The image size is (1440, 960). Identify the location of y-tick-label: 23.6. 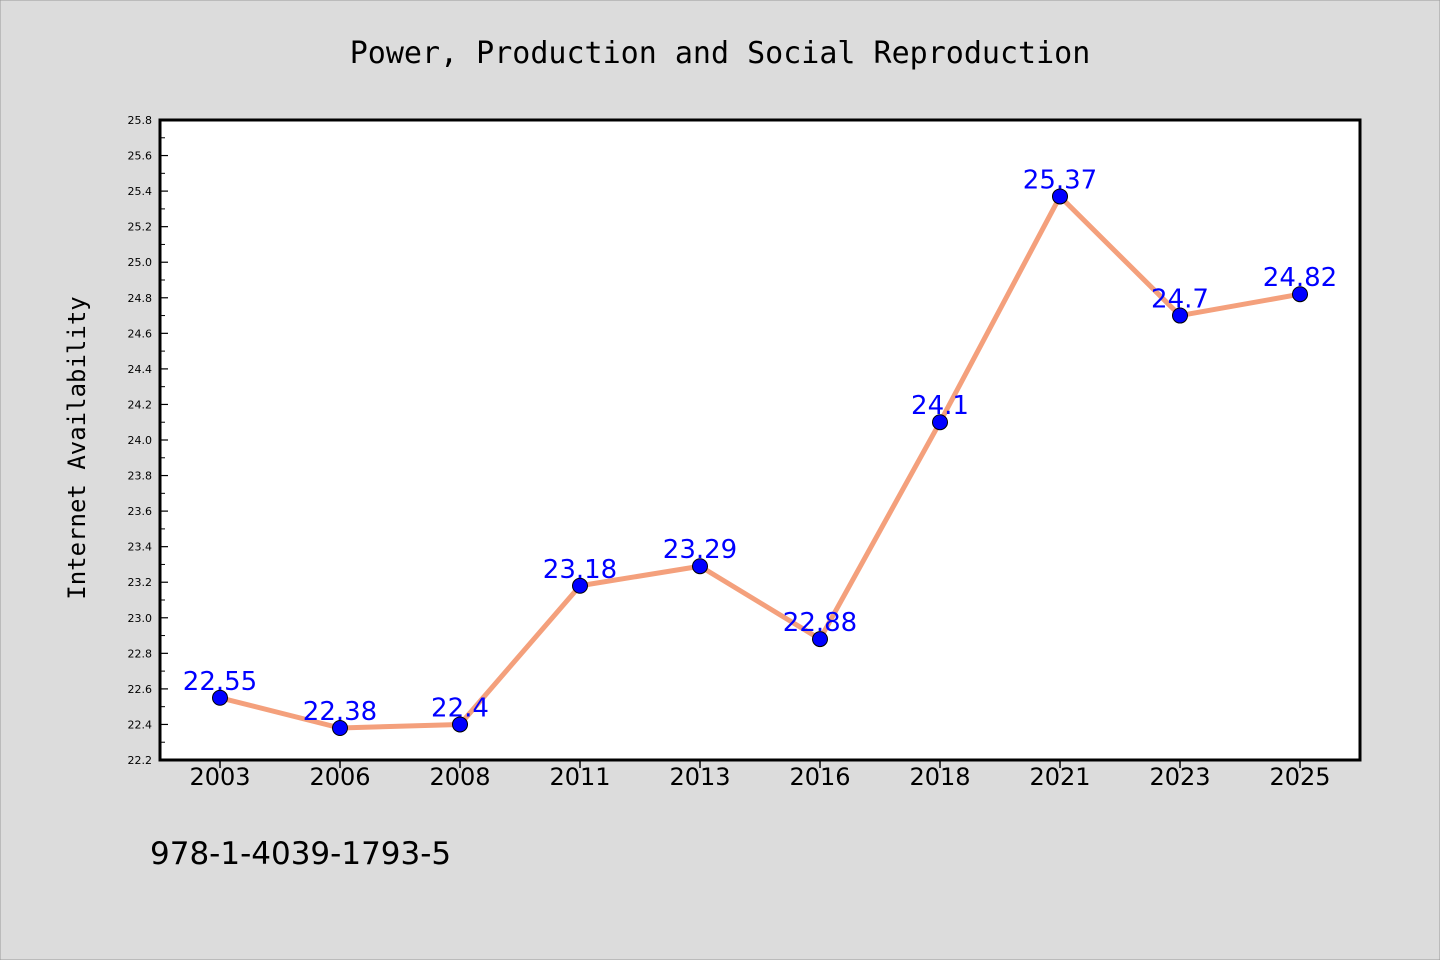
(140, 511).